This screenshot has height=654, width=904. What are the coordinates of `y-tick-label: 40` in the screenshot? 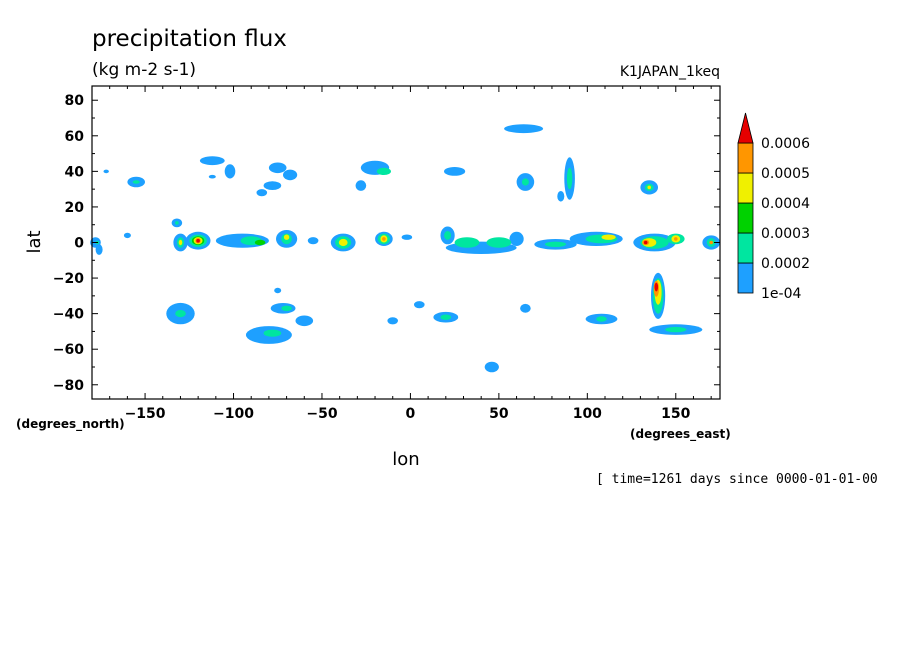 It's located at (75, 172).